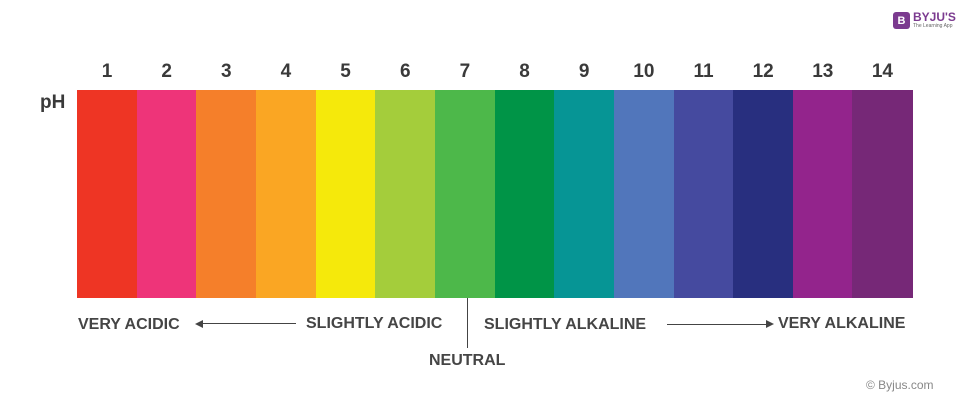 This screenshot has height=400, width=960. I want to click on ph-number: 1, so click(107, 71).